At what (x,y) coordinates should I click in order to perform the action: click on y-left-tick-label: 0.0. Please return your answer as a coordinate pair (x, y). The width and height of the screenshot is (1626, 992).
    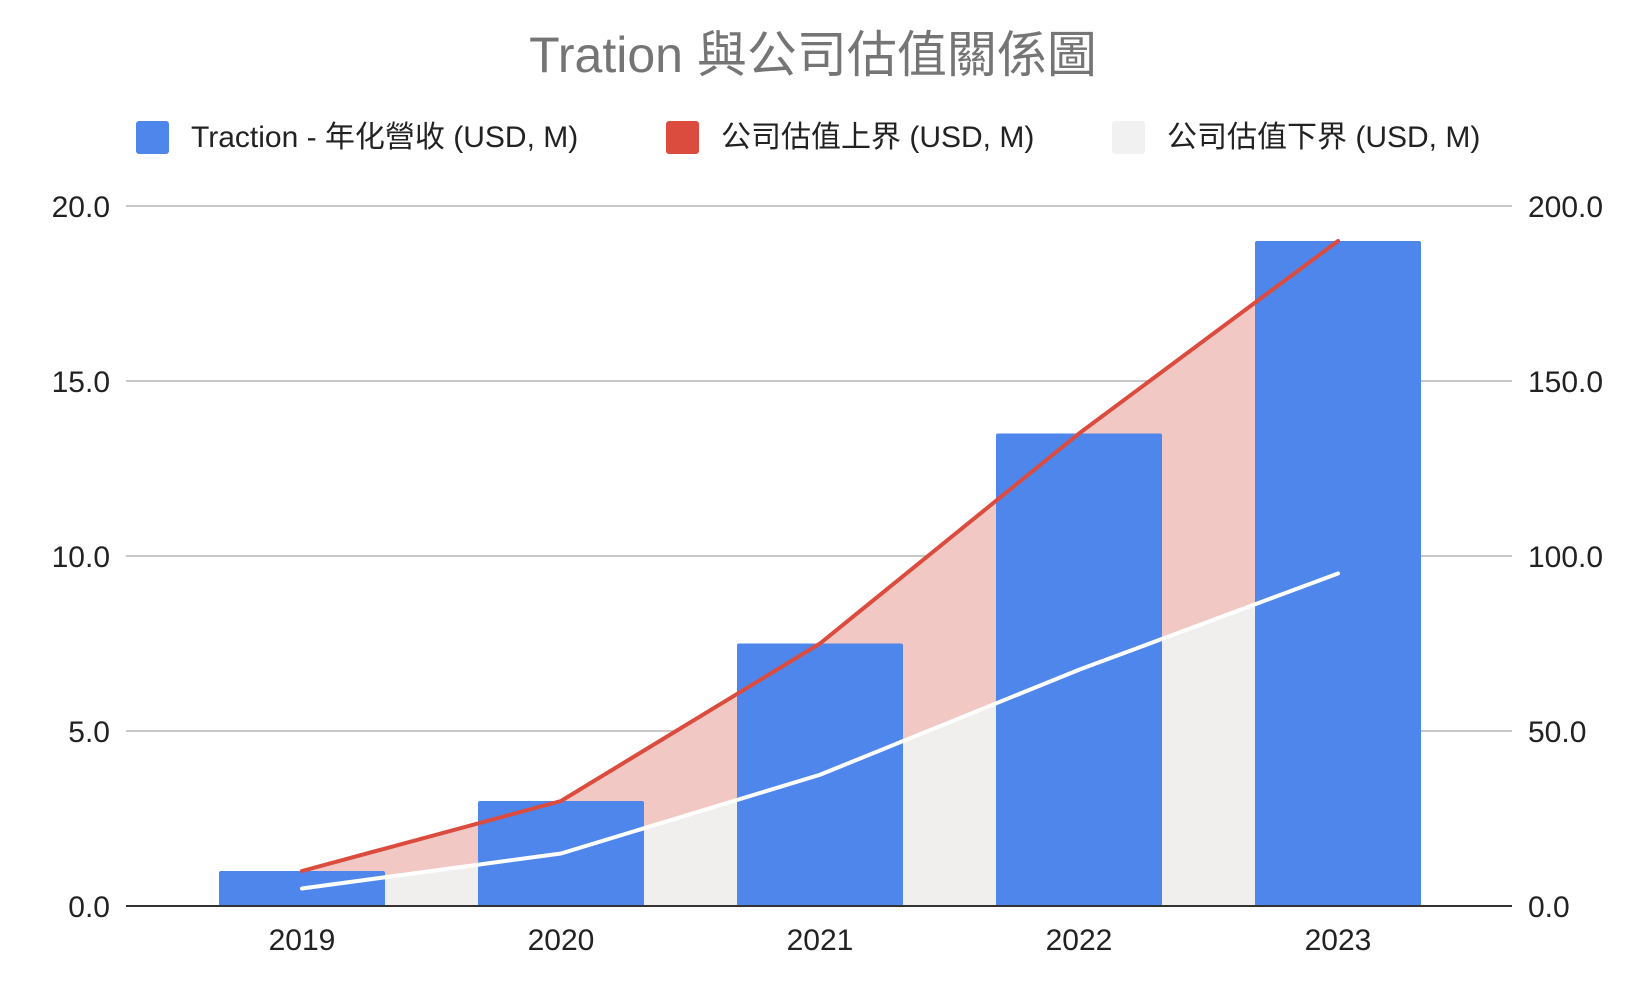
    Looking at the image, I should click on (89, 907).